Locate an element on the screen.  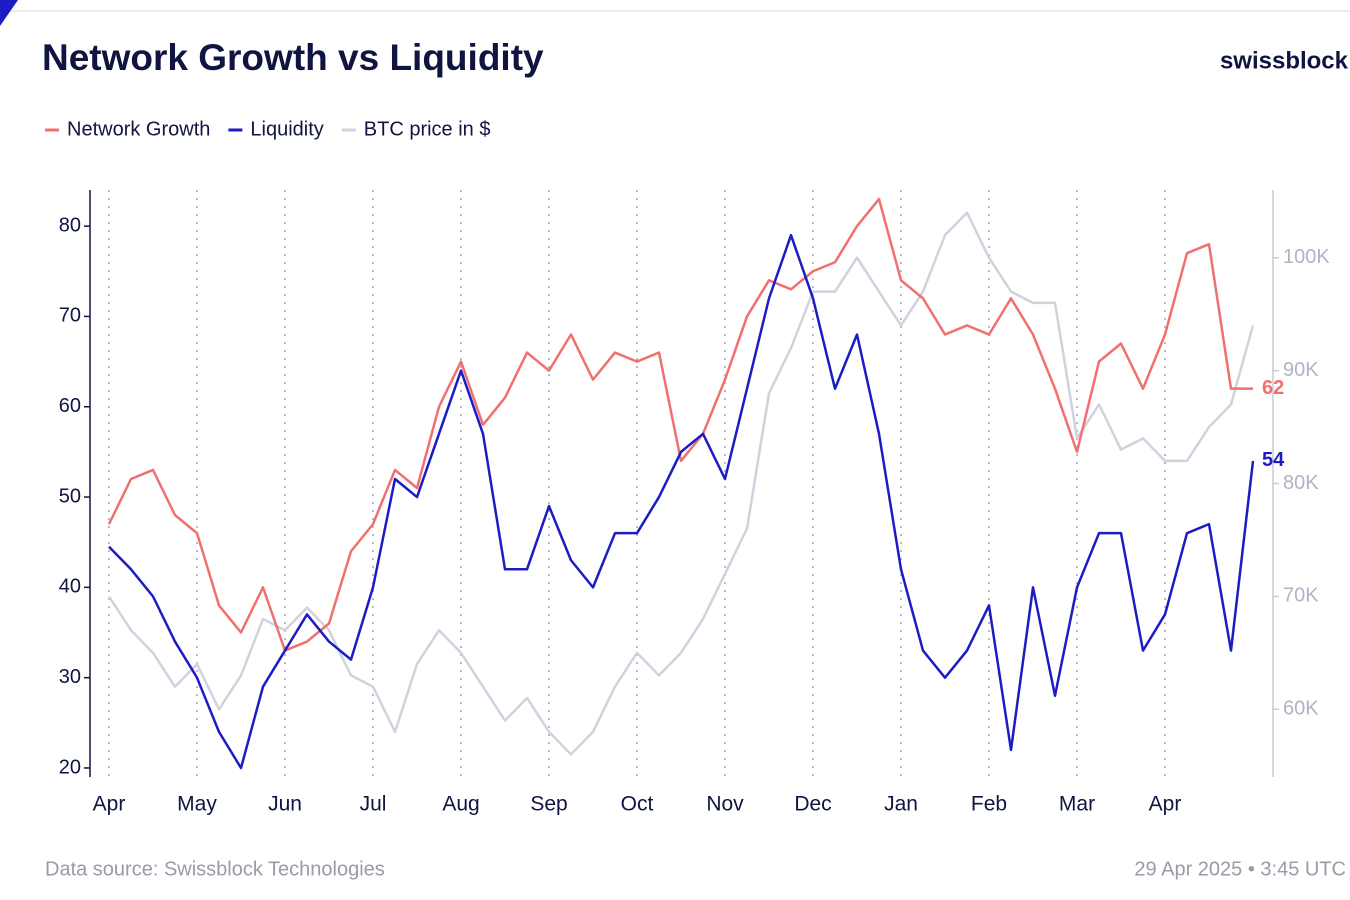
y-tick-label: 30 is located at coordinates (70, 677).